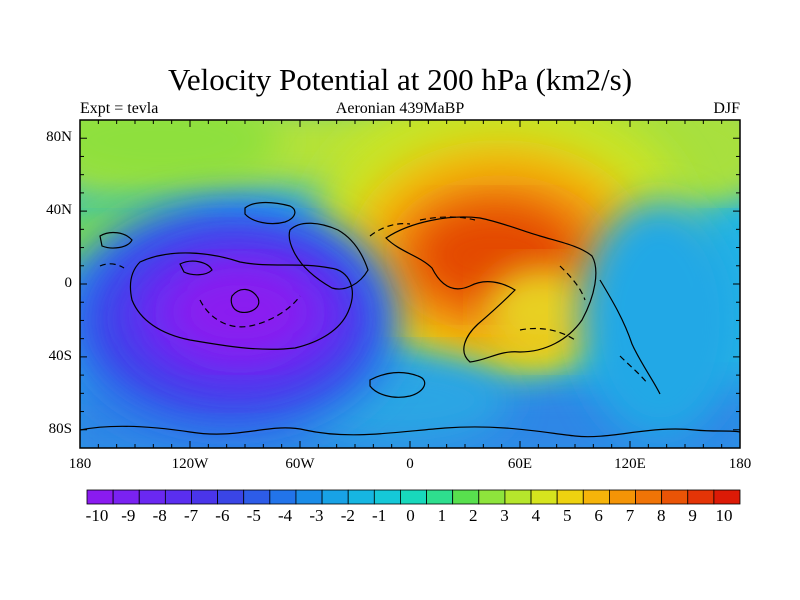 Image resolution: width=800 pixels, height=600 pixels. I want to click on colorbar-label: 9, so click(692, 515).